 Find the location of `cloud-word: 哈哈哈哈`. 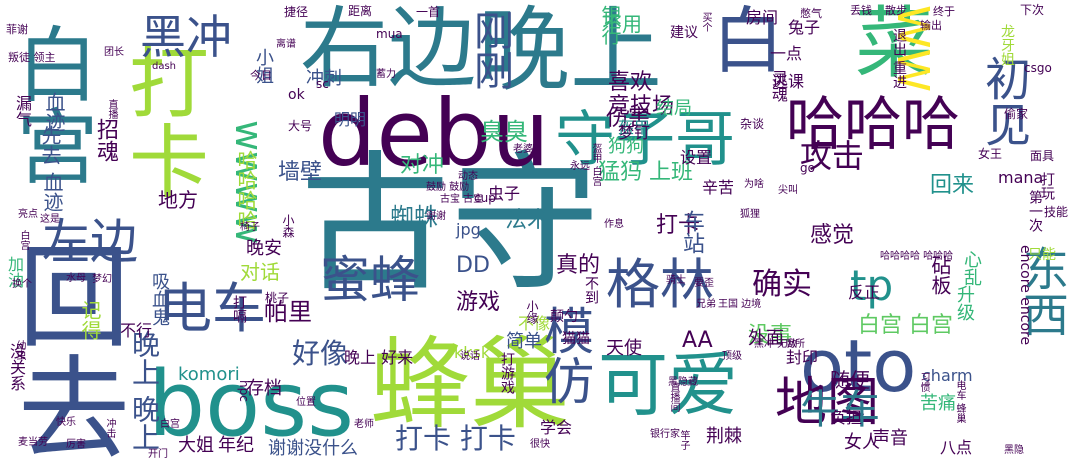

cloud-word: 哈哈哈哈 is located at coordinates (246, 190).